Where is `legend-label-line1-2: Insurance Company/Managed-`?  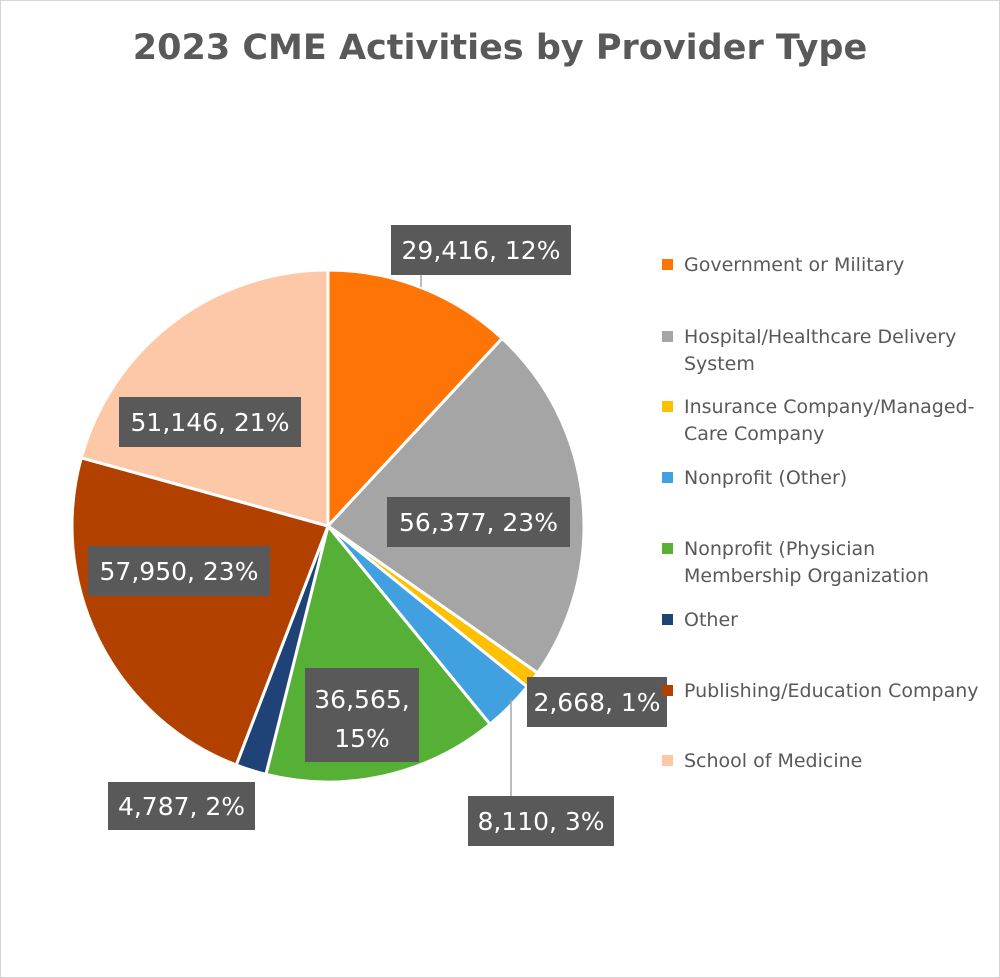 legend-label-line1-2: Insurance Company/Managed- is located at coordinates (829, 407).